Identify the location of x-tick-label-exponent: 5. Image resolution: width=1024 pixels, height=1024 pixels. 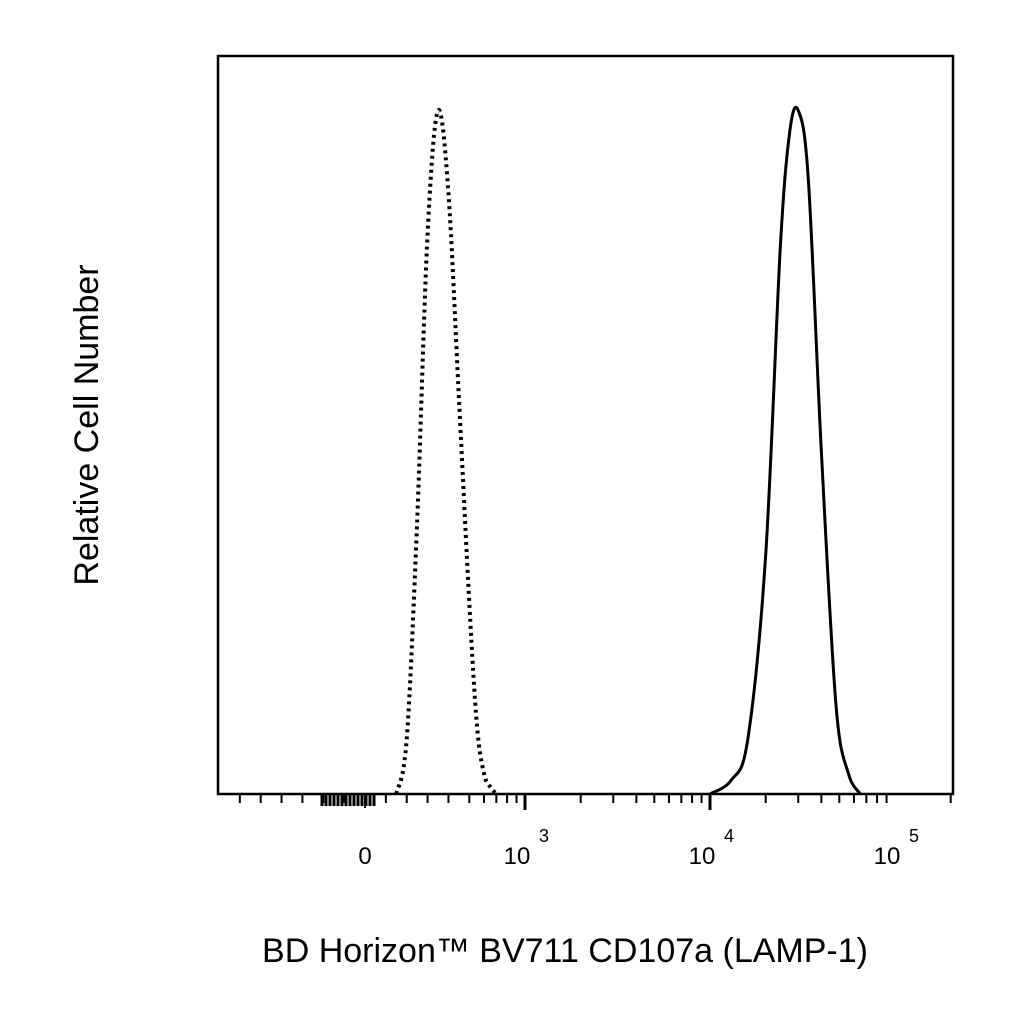
(914, 836).